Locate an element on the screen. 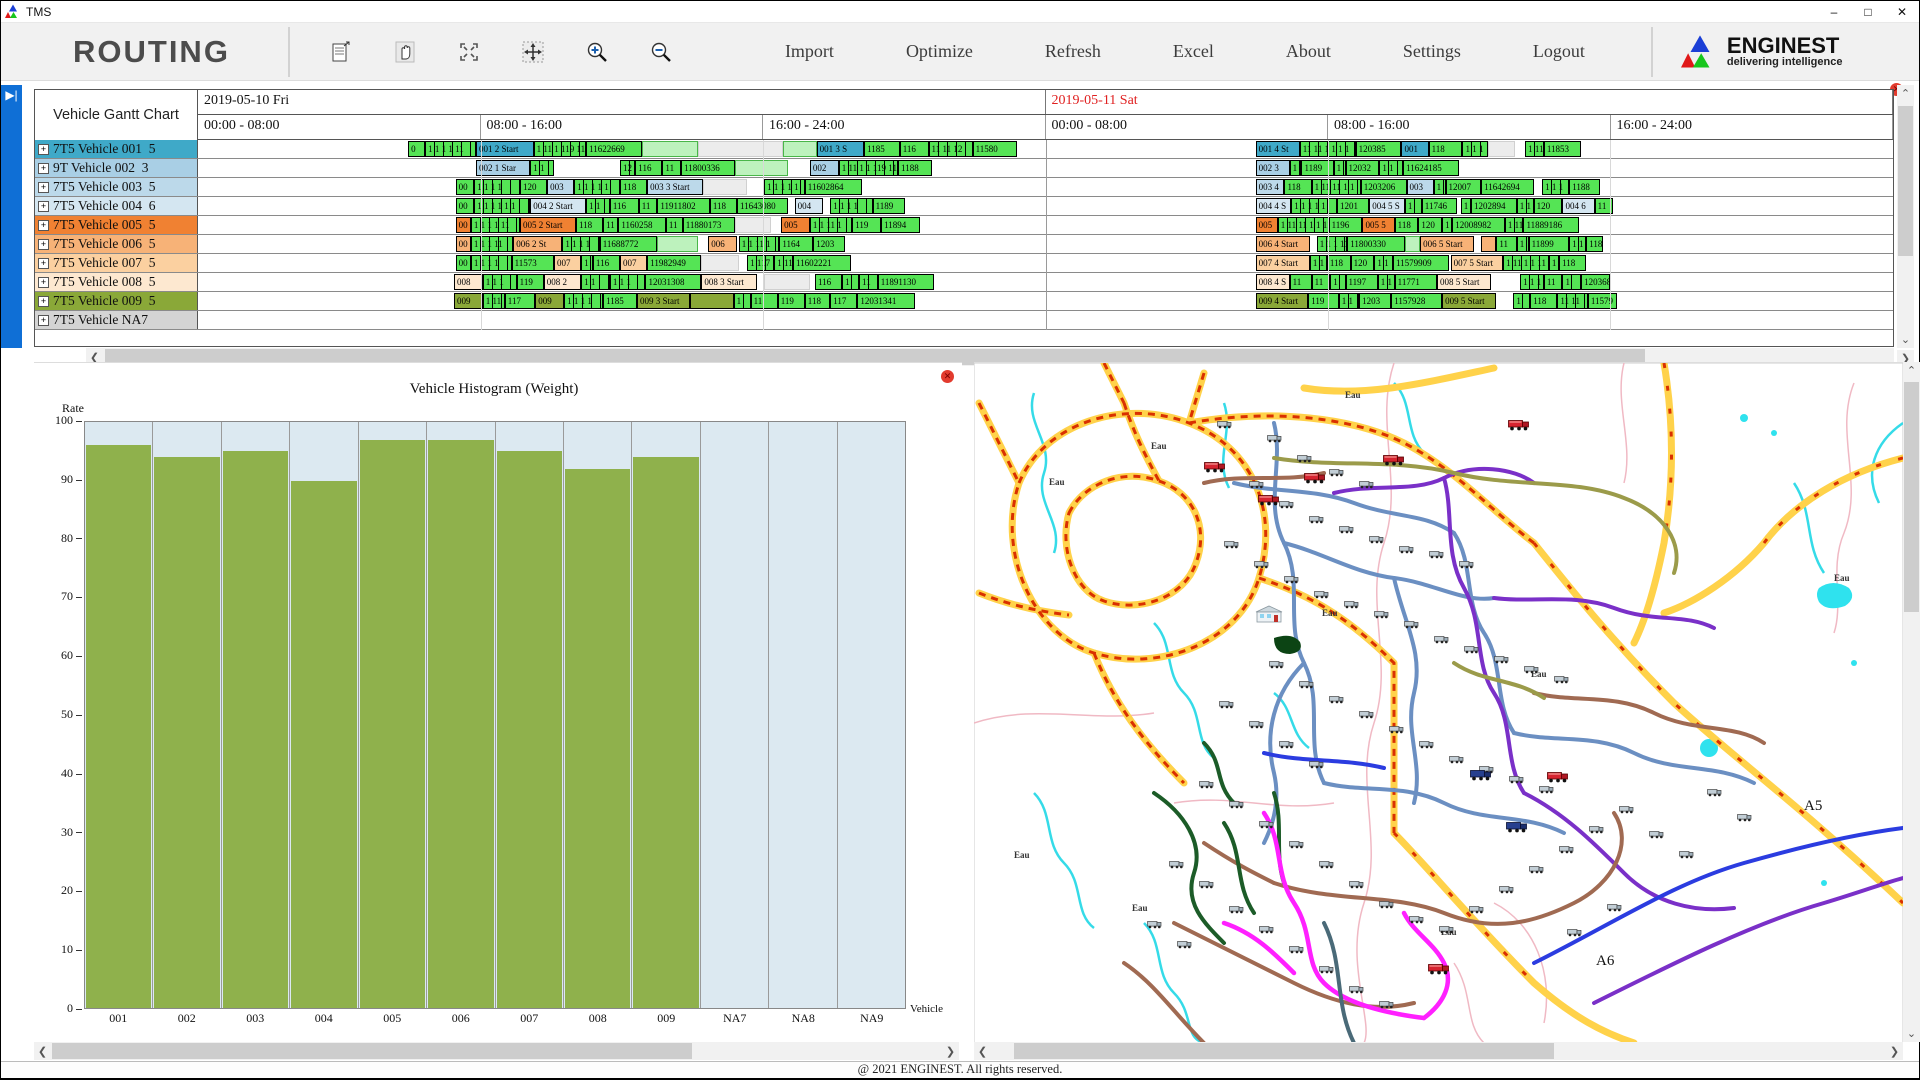 This screenshot has height=1080, width=1920. menu-refresh: Refresh is located at coordinates (1072, 51).